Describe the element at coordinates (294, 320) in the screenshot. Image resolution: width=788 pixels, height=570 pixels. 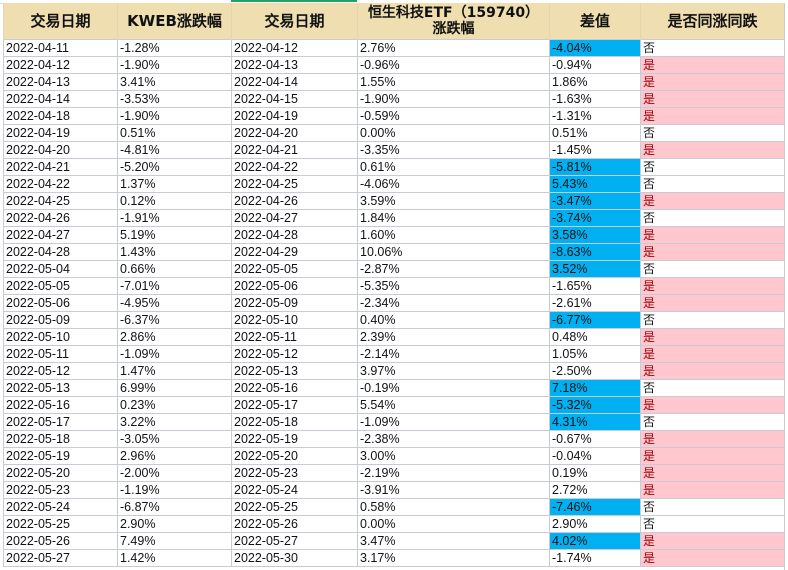
I see `hs-date-cell: 2022-05-10` at that location.